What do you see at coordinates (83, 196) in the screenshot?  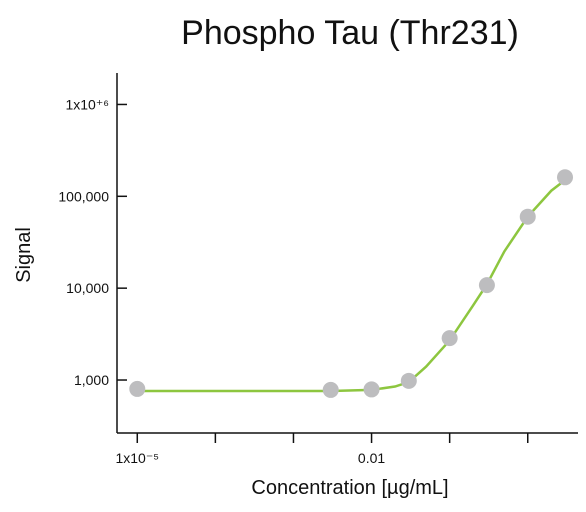 I see `y-tick-label: 100,000` at bounding box center [83, 196].